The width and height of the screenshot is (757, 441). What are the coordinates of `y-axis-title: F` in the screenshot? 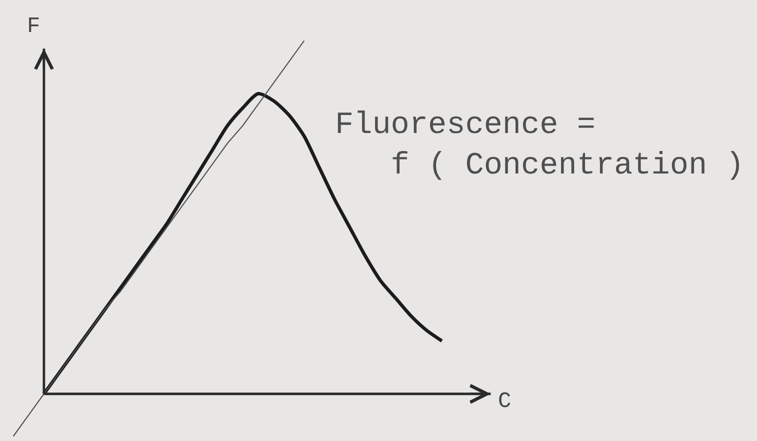 It's located at (33, 26).